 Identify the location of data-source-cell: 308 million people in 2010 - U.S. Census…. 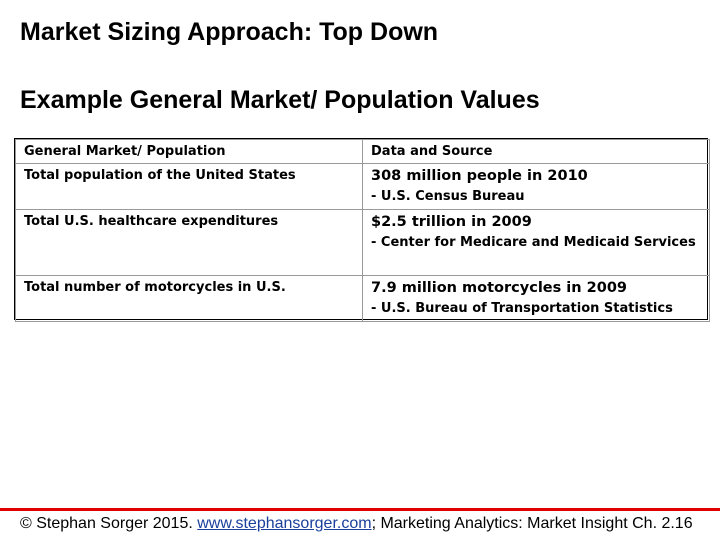
(536, 186).